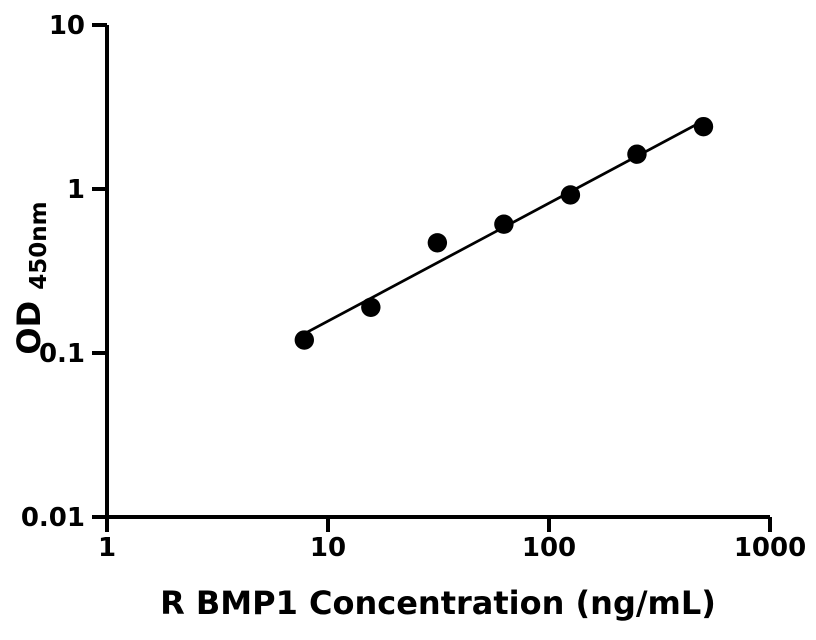 The width and height of the screenshot is (816, 640). I want to click on x-axis-tick-label: 10, so click(328, 548).